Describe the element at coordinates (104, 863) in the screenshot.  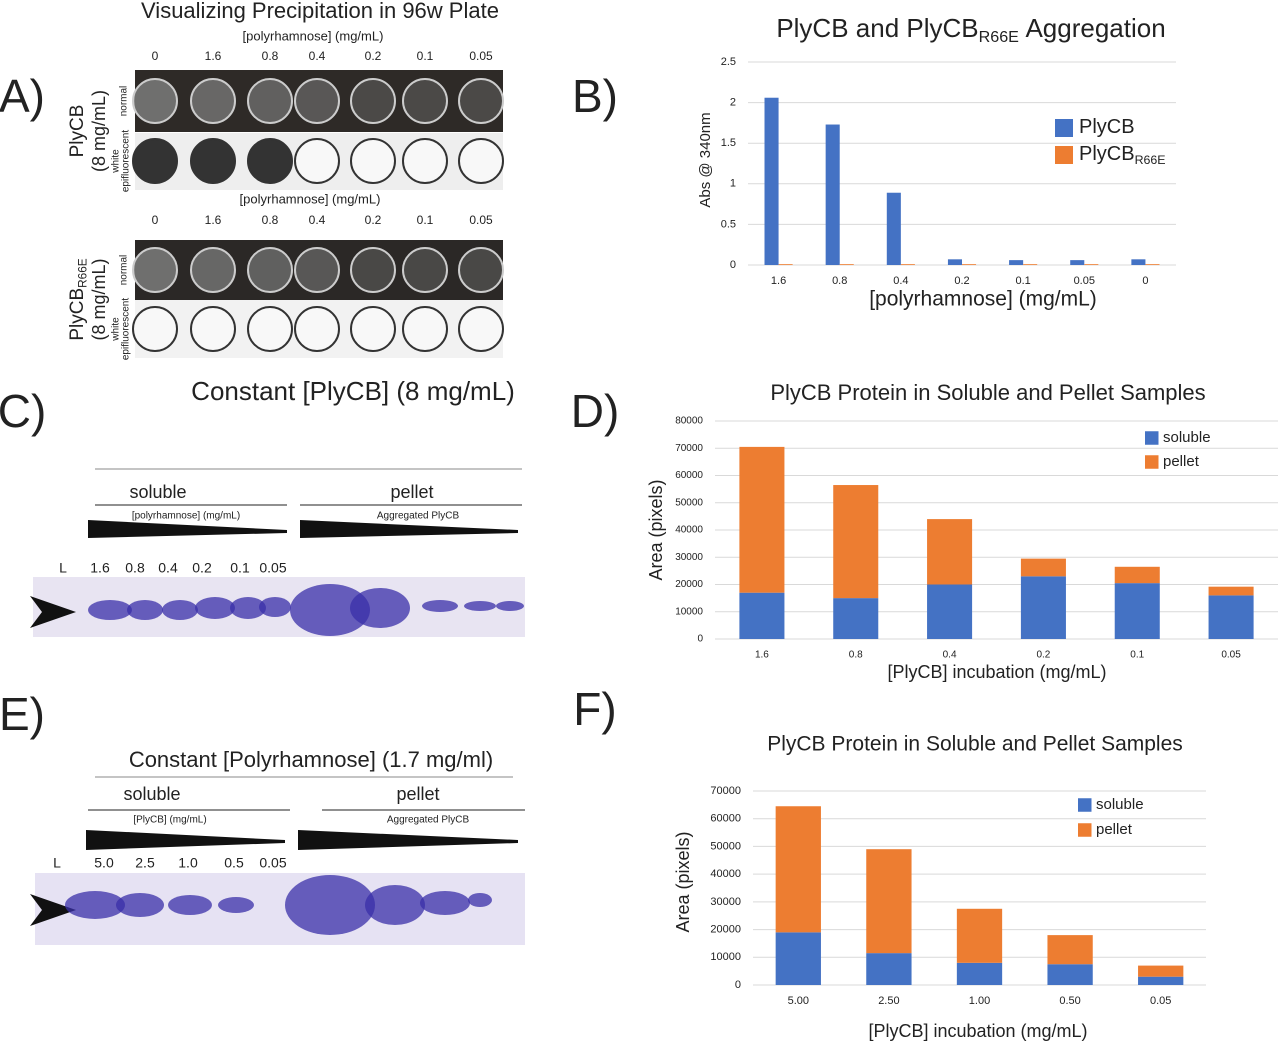
I see `lane-label: 5.0` at that location.